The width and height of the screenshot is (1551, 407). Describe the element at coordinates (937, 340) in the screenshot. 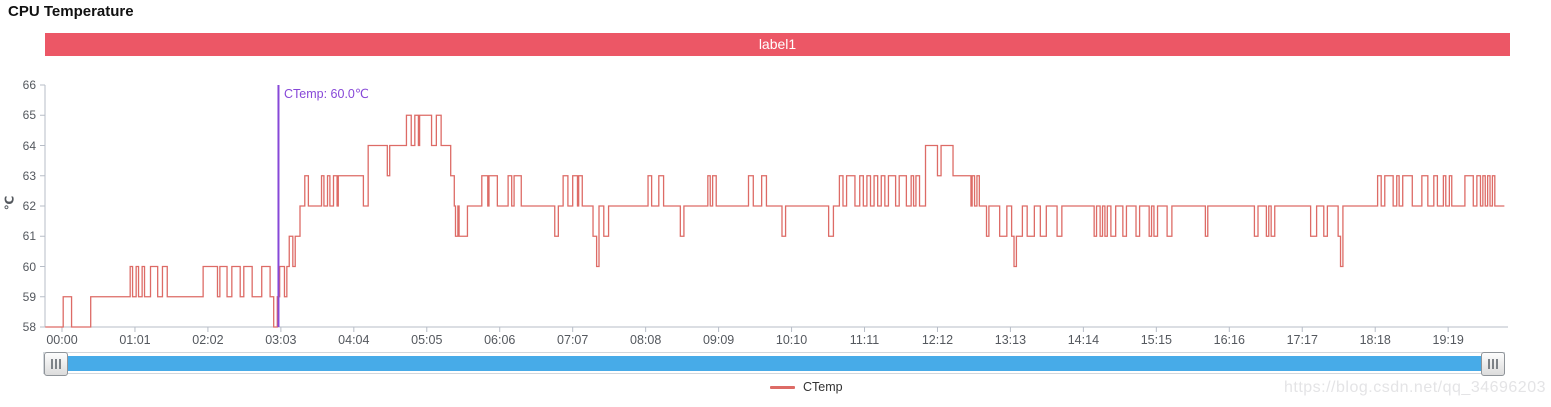

I see `x-tick-label: 12:12` at that location.